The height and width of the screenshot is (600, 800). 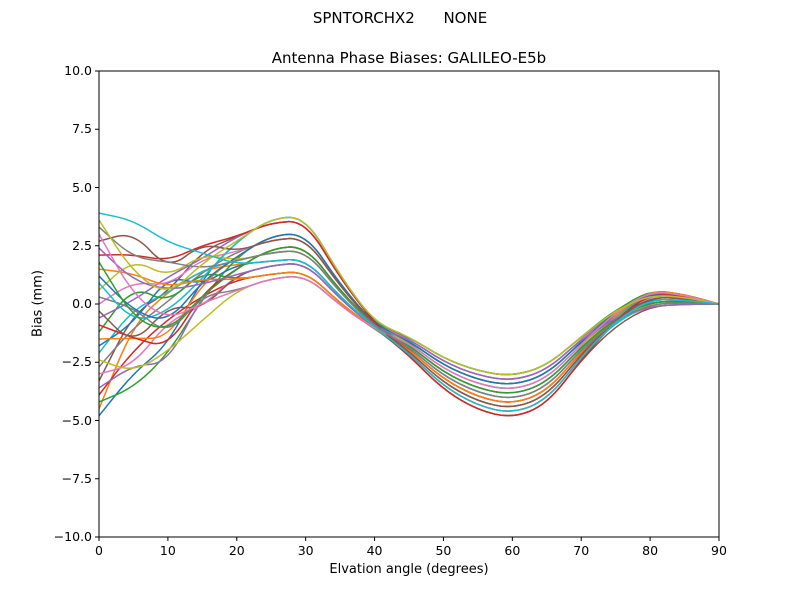 I want to click on axes-title: Antenna Phase Biases: GALILEO-E5b, so click(x=409, y=58).